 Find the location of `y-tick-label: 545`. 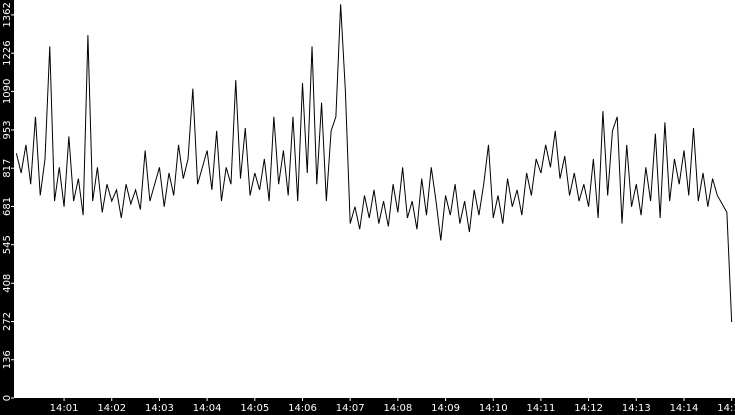

y-tick-label: 545 is located at coordinates (7, 244).